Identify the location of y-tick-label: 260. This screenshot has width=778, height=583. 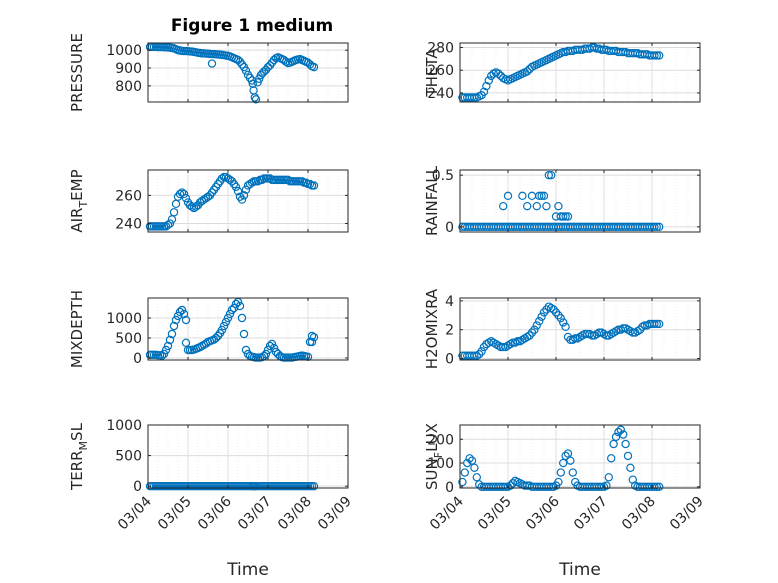
(440, 71).